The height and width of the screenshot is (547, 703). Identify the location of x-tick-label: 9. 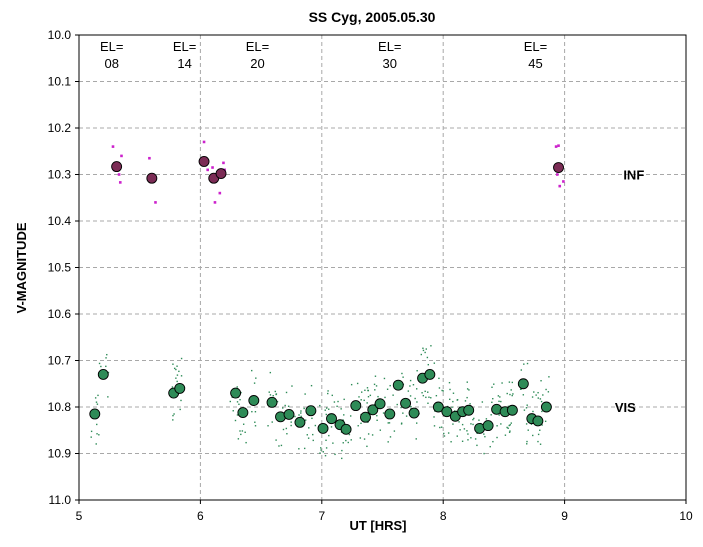
(564, 516).